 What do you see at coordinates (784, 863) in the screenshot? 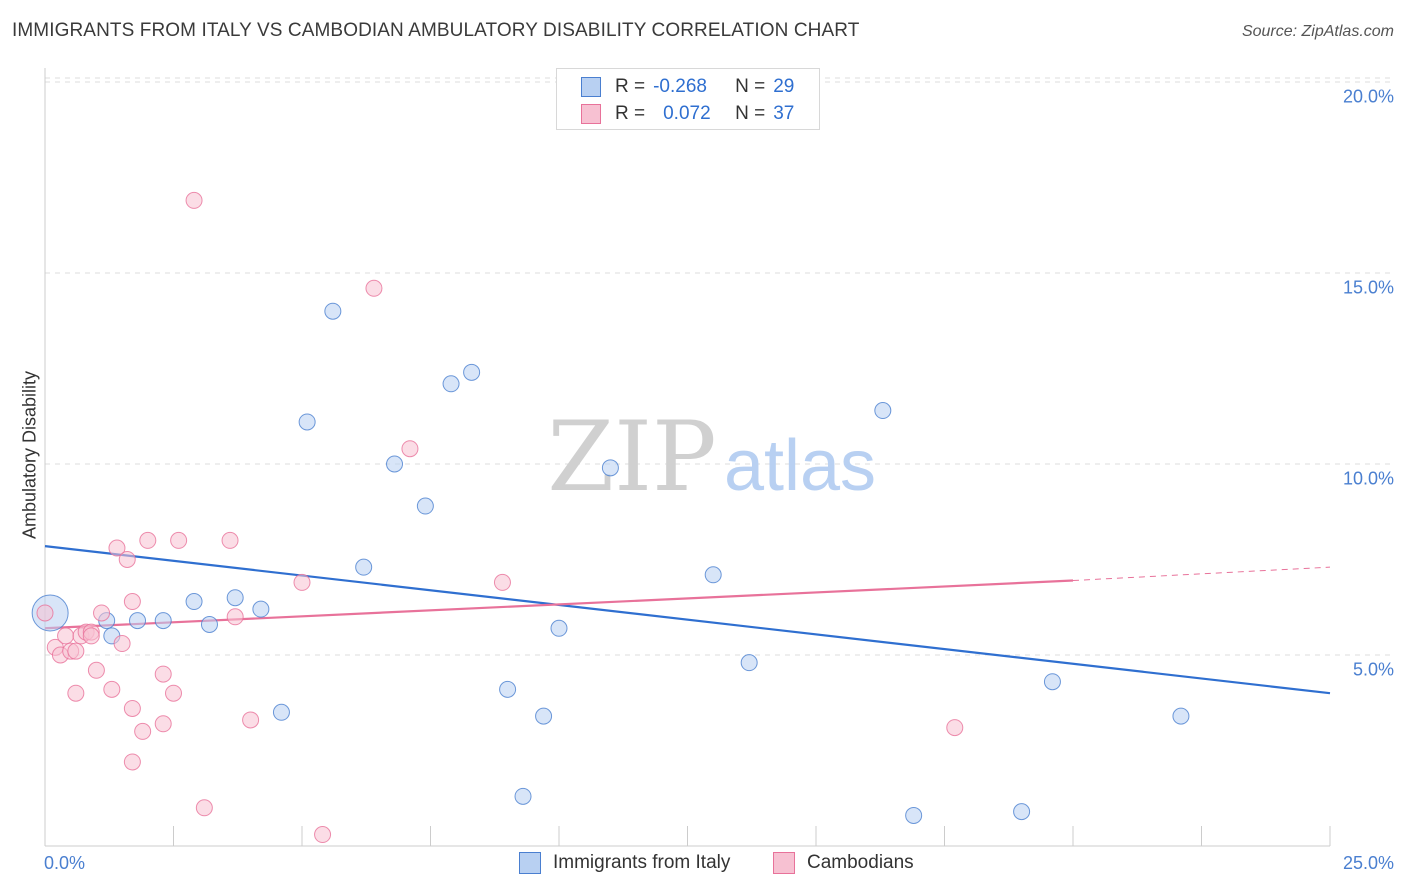
I see `series-swatch-pink` at bounding box center [784, 863].